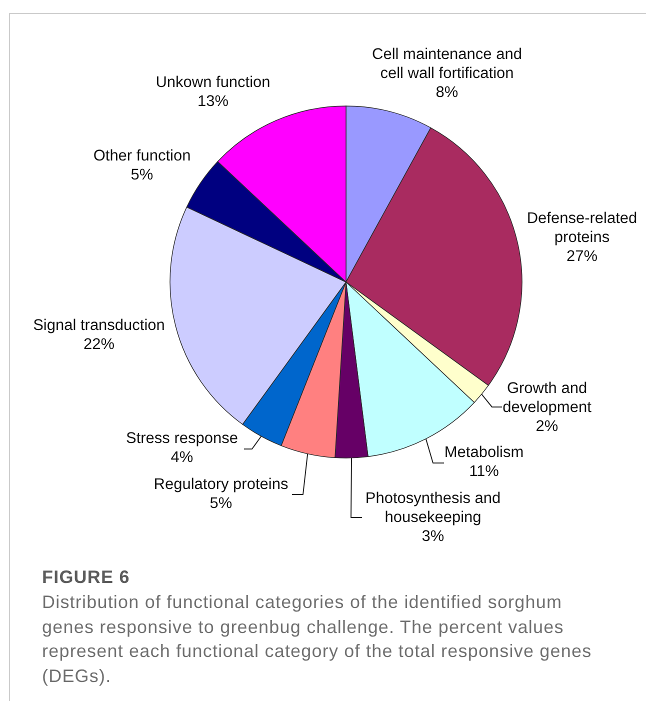  Describe the element at coordinates (433, 508) in the screenshot. I see `slice-label: Photosynthesis and housekeeping` at that location.